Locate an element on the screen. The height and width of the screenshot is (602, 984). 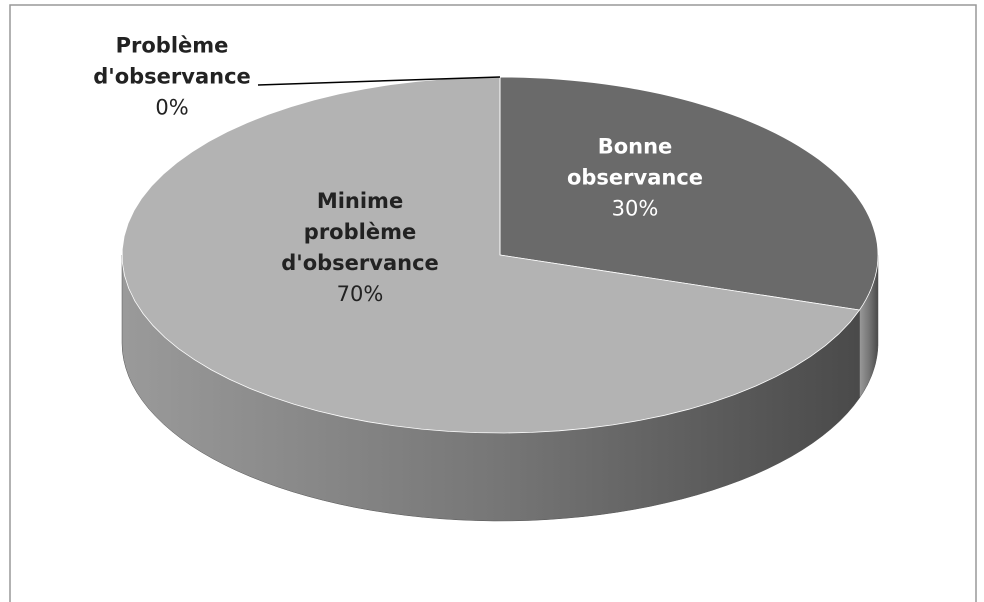
value-label: 70% is located at coordinates (360, 294).